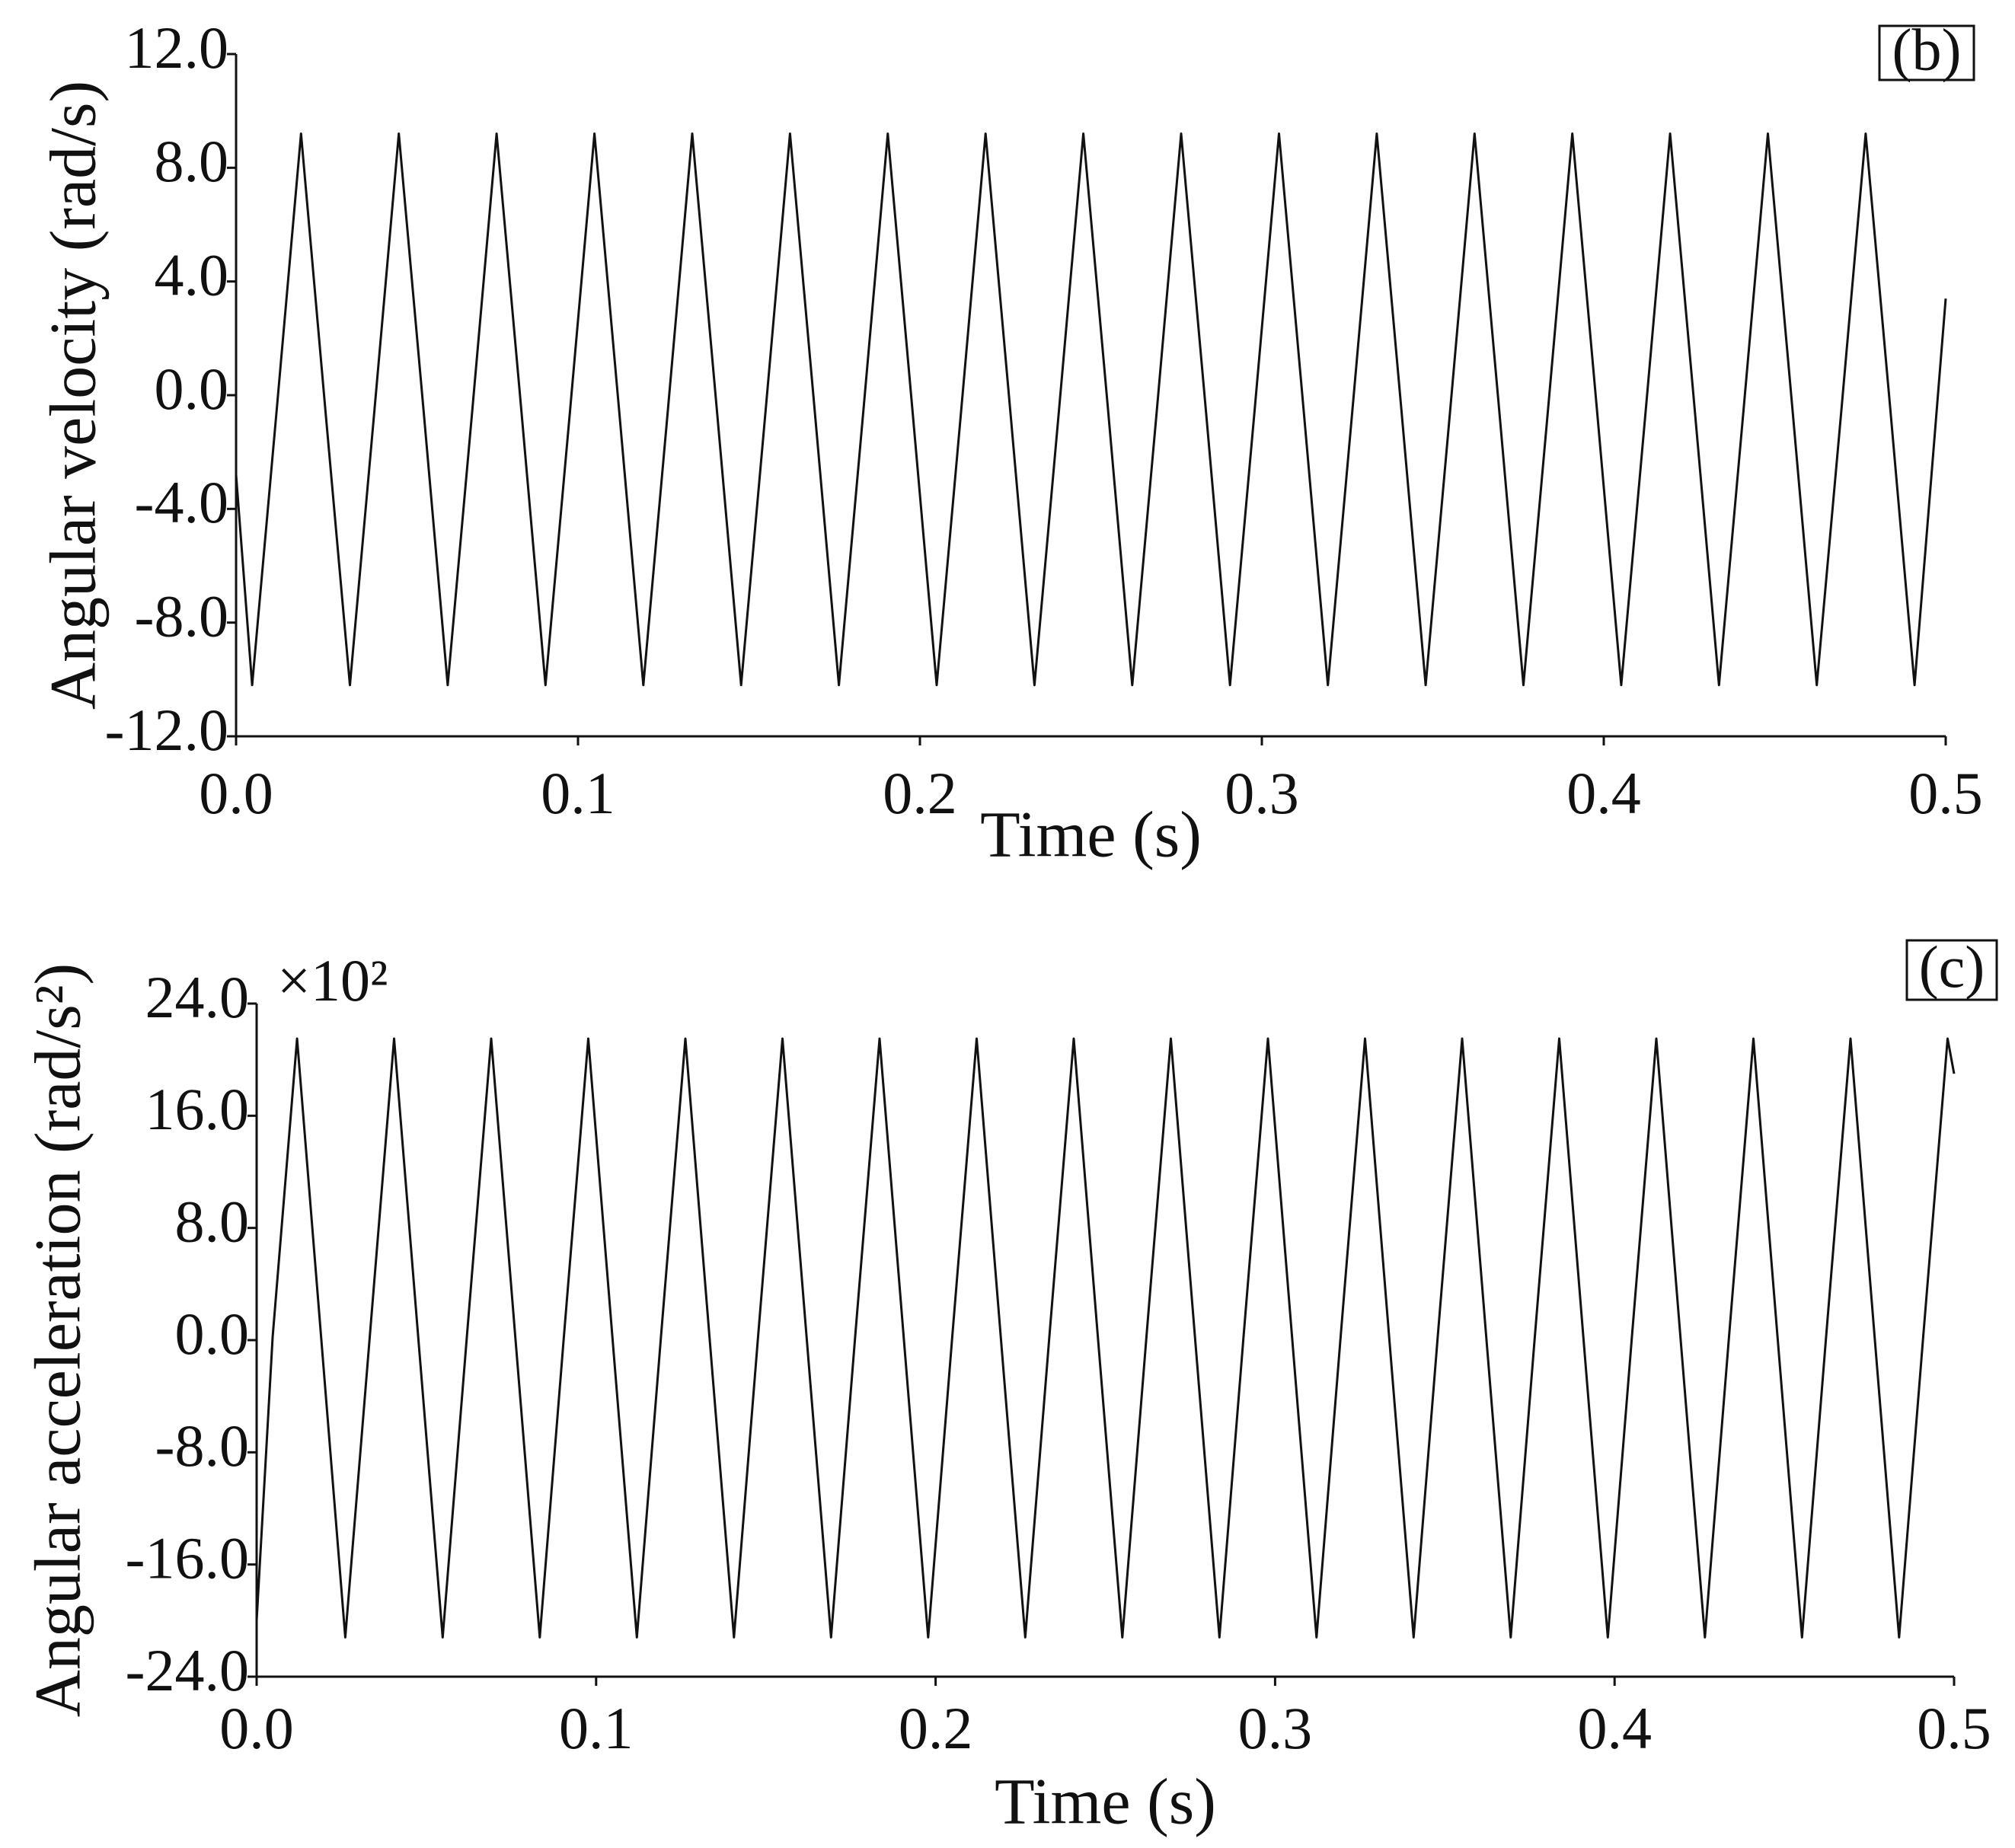  What do you see at coordinates (198, 1109) in the screenshot?
I see `y-tick-label: 16.0` at bounding box center [198, 1109].